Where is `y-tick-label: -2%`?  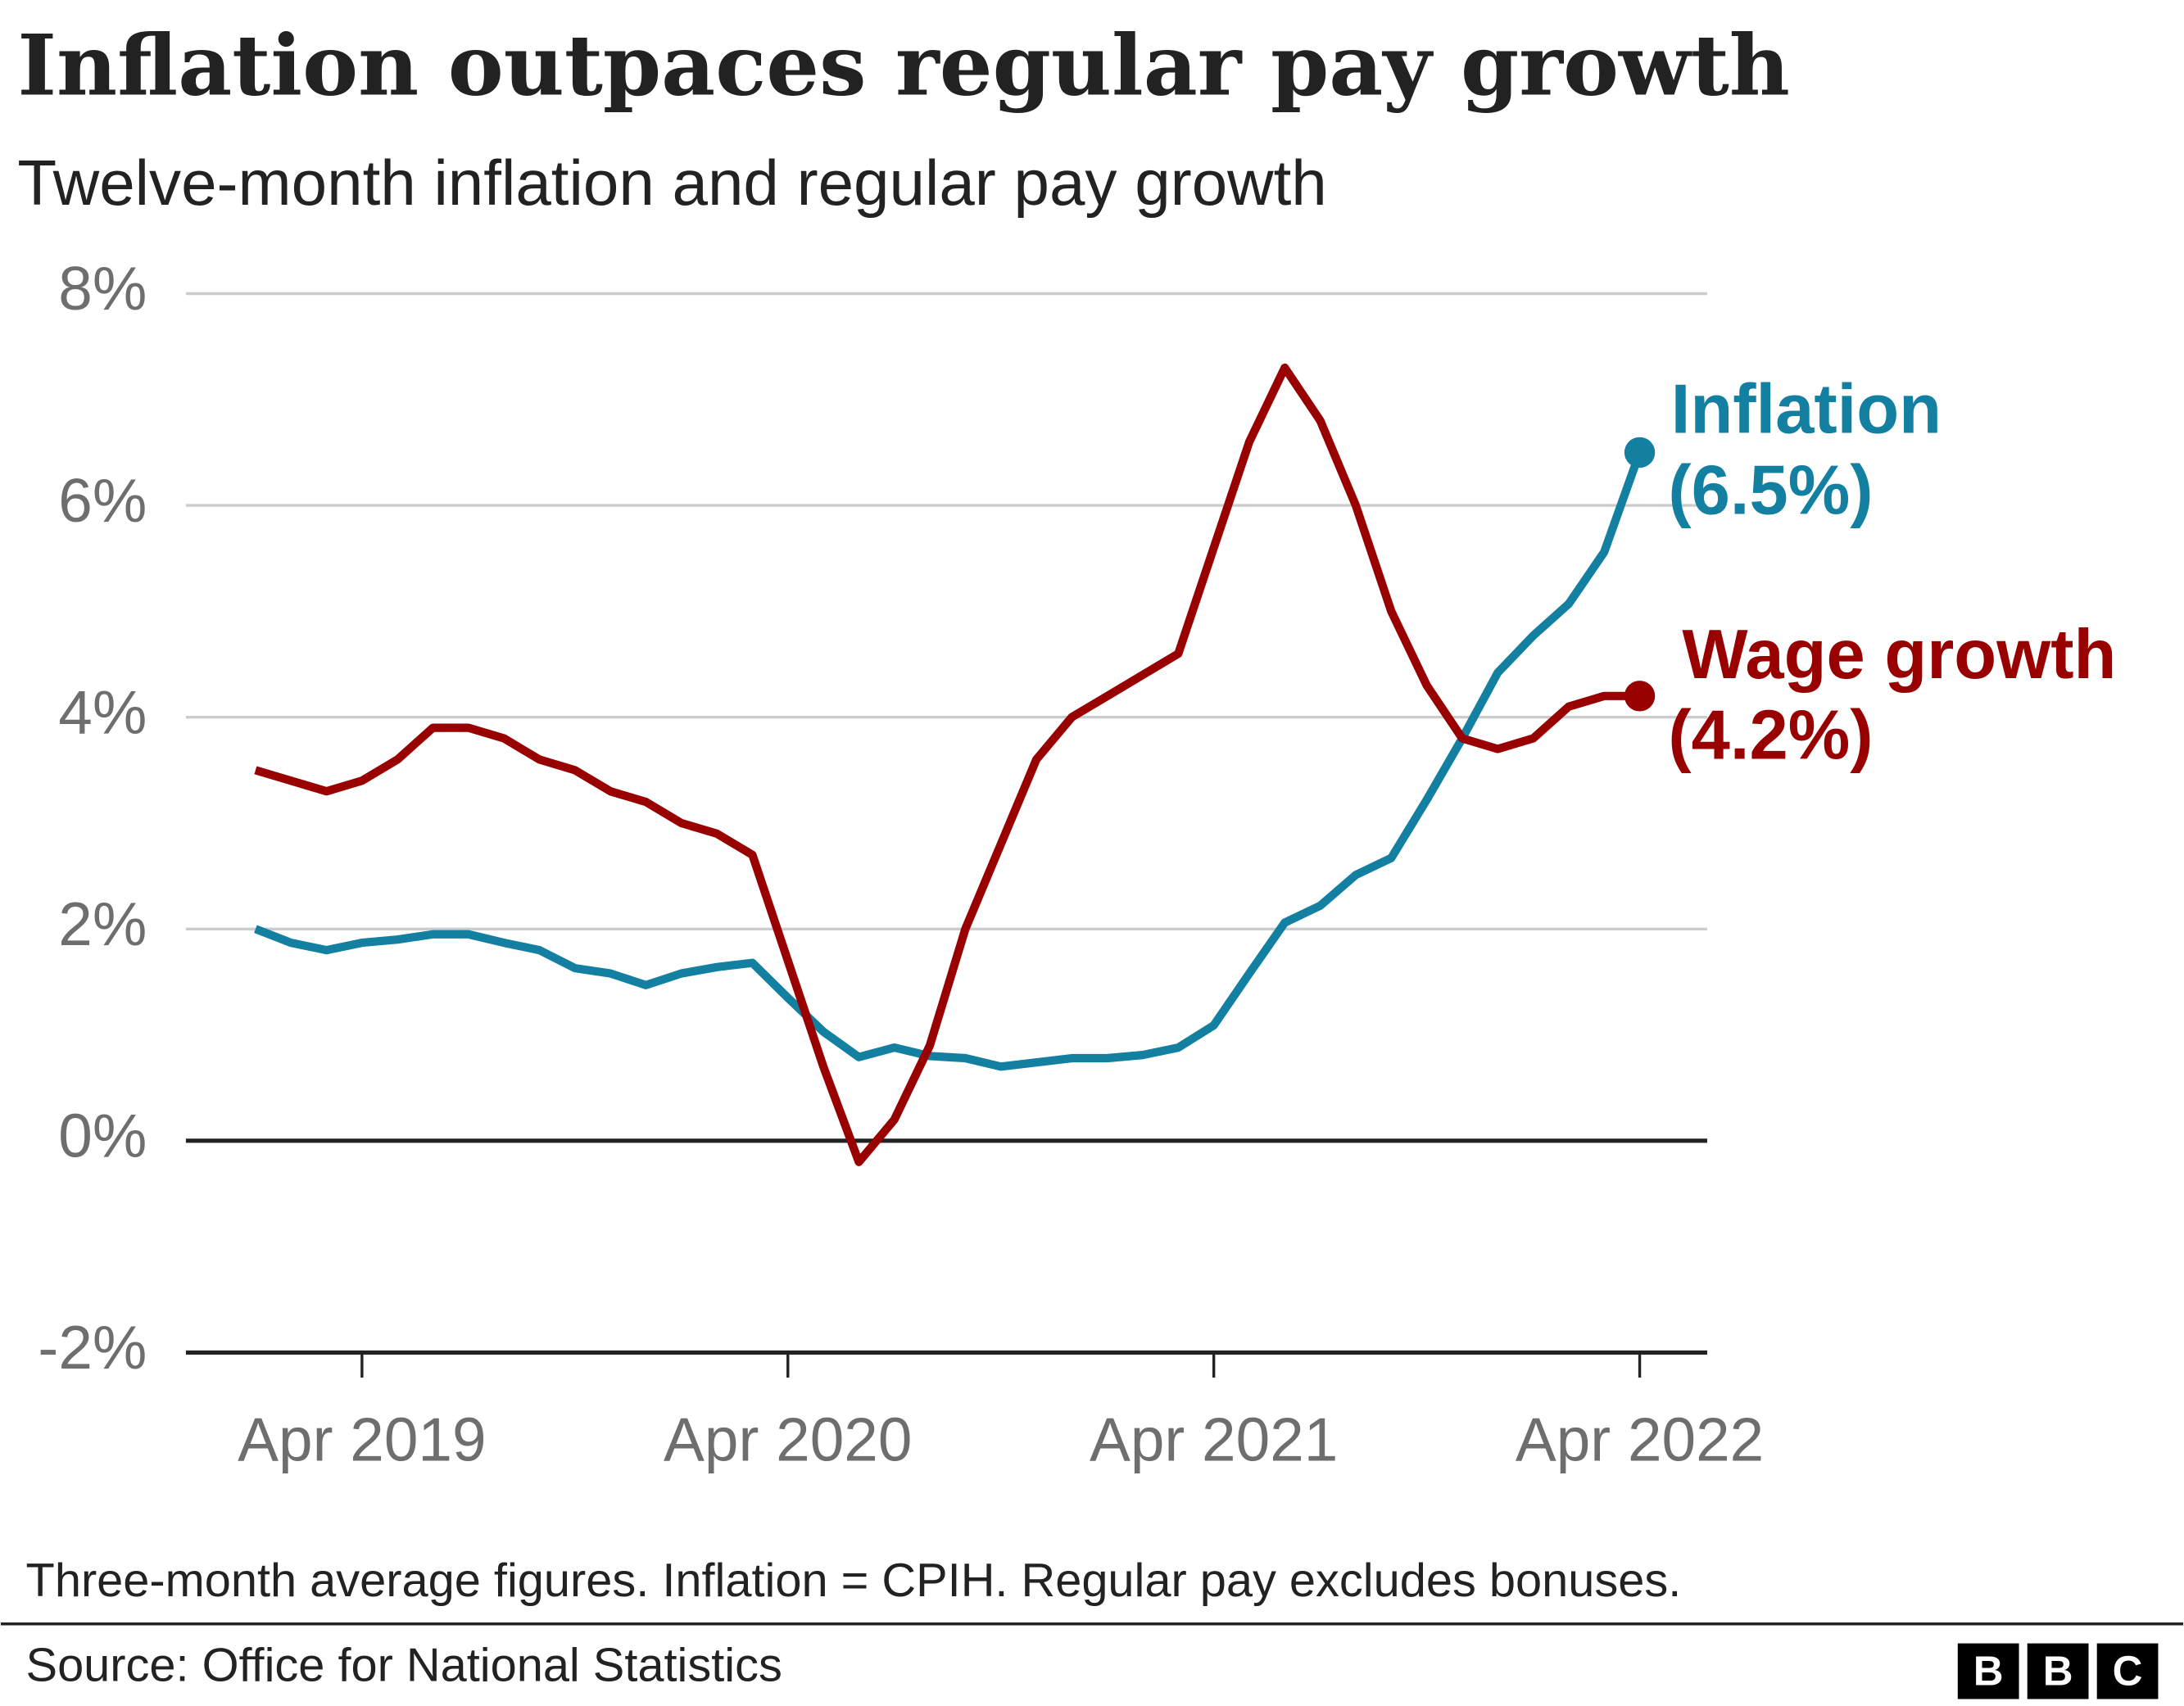 y-tick-label: -2% is located at coordinates (92, 1347).